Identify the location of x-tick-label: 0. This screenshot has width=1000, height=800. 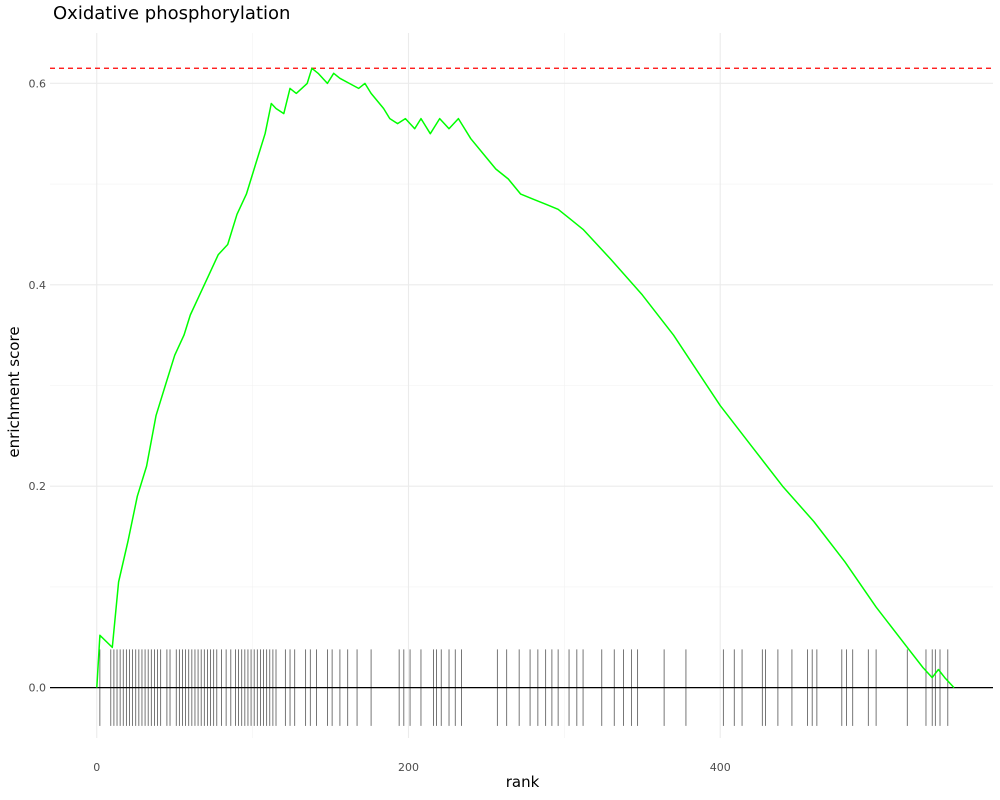
(96, 767).